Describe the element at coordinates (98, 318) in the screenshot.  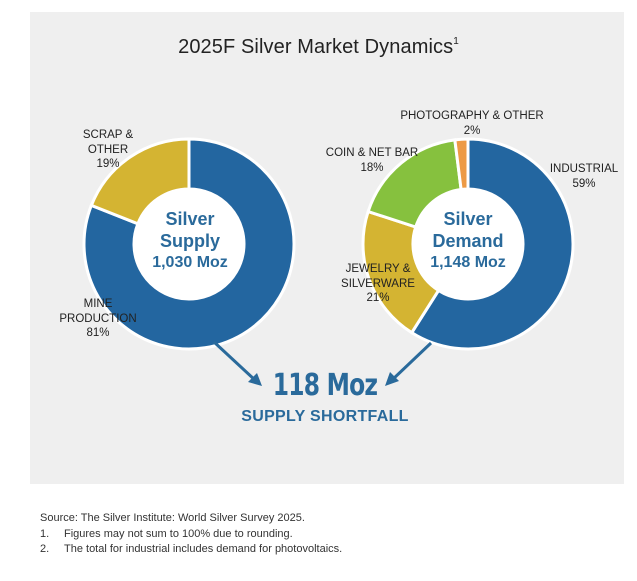
I see `mine-production-label: MINE PRODUCTION 81%` at that location.